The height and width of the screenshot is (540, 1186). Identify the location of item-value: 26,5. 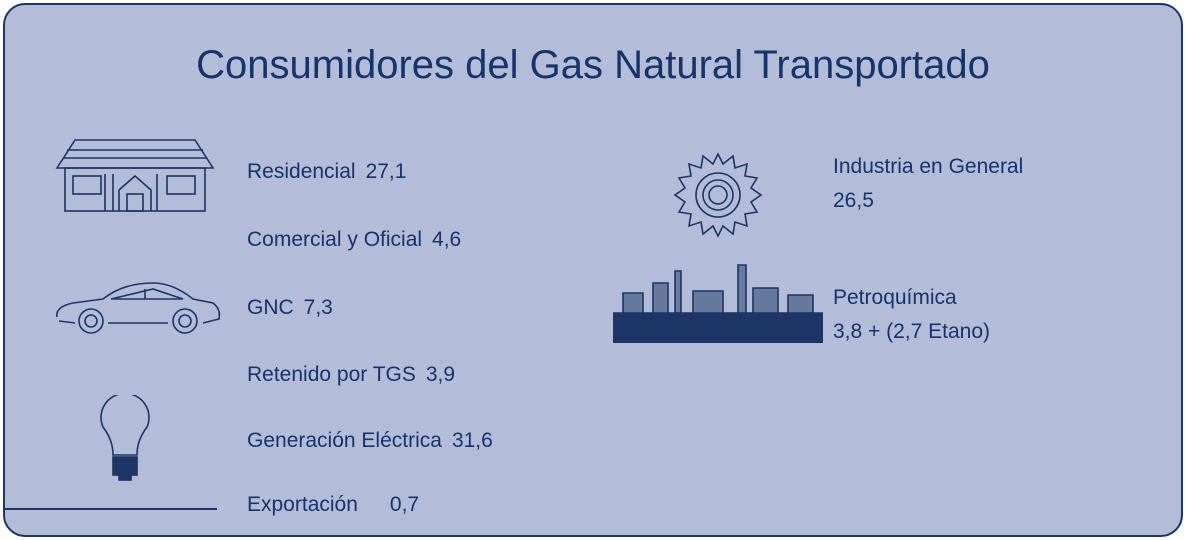
(853, 200).